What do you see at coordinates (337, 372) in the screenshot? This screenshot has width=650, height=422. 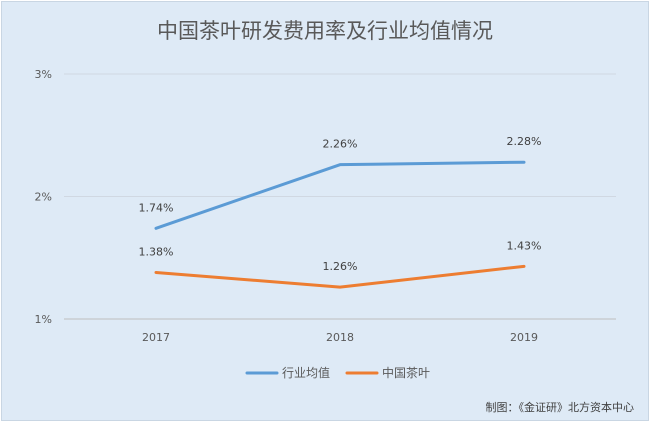 I see `legend: 行业均值 中国茶叶` at bounding box center [337, 372].